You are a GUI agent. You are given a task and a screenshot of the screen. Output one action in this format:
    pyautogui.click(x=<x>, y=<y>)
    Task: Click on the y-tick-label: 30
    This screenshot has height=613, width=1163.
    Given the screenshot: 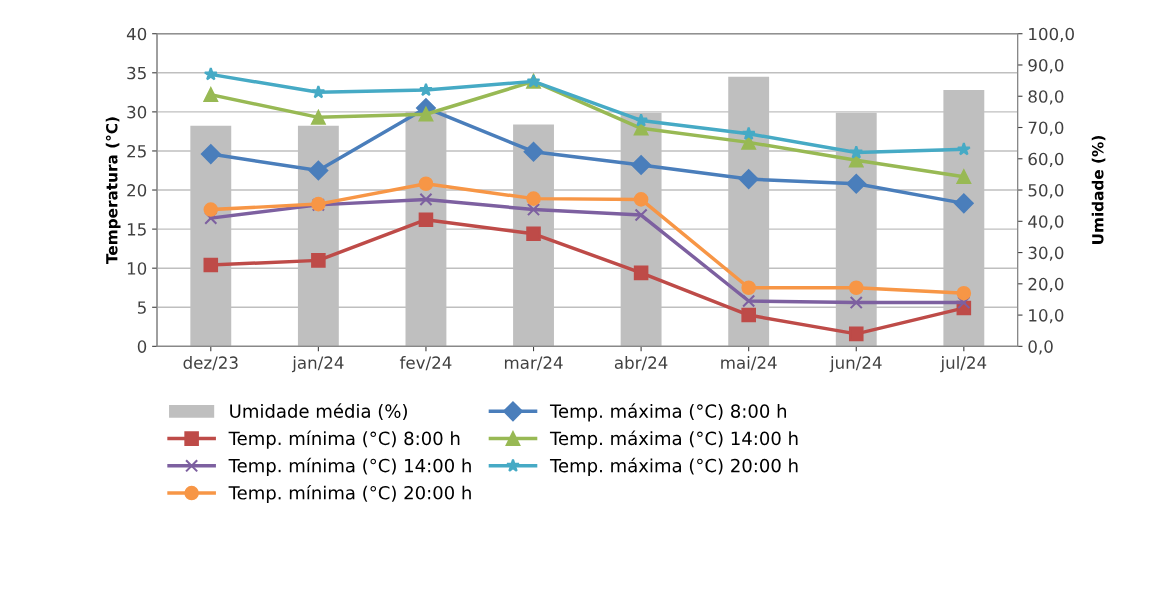 What is the action you would take?
    pyautogui.click(x=137, y=112)
    